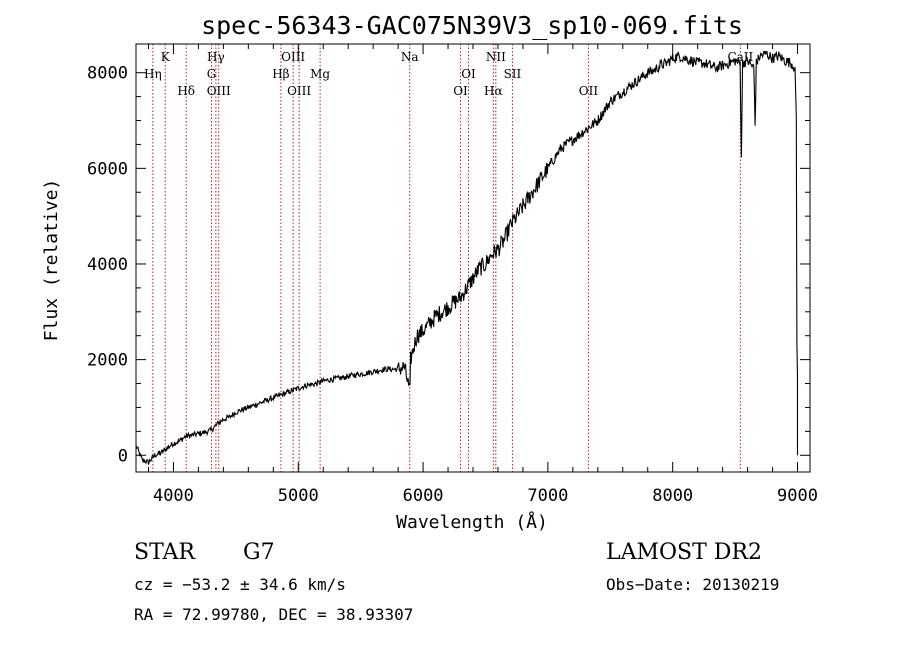 The height and width of the screenshot is (649, 900). Describe the element at coordinates (280, 74) in the screenshot. I see `spectral-line-label: Hβ` at that location.